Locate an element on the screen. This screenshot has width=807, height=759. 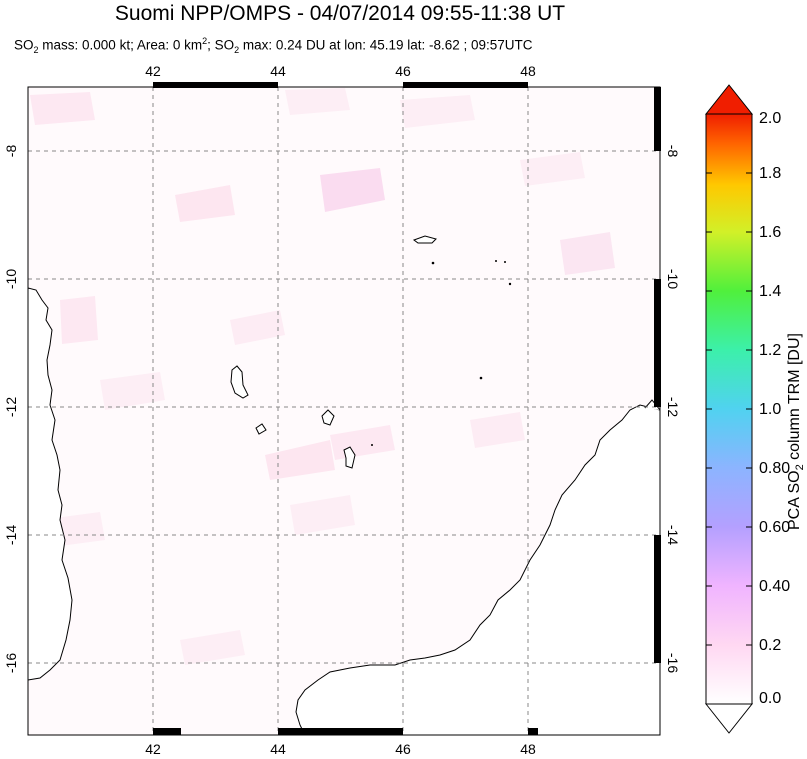
small-islets is located at coordinates (441, 353).